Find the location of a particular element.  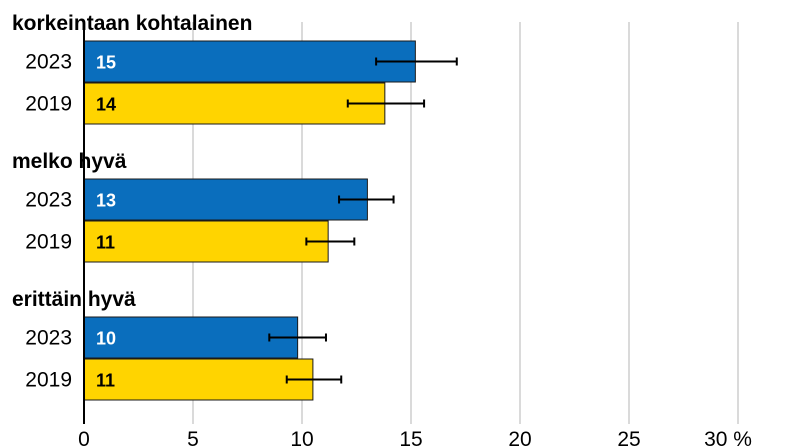

x-tick-label: 10 is located at coordinates (301, 438).